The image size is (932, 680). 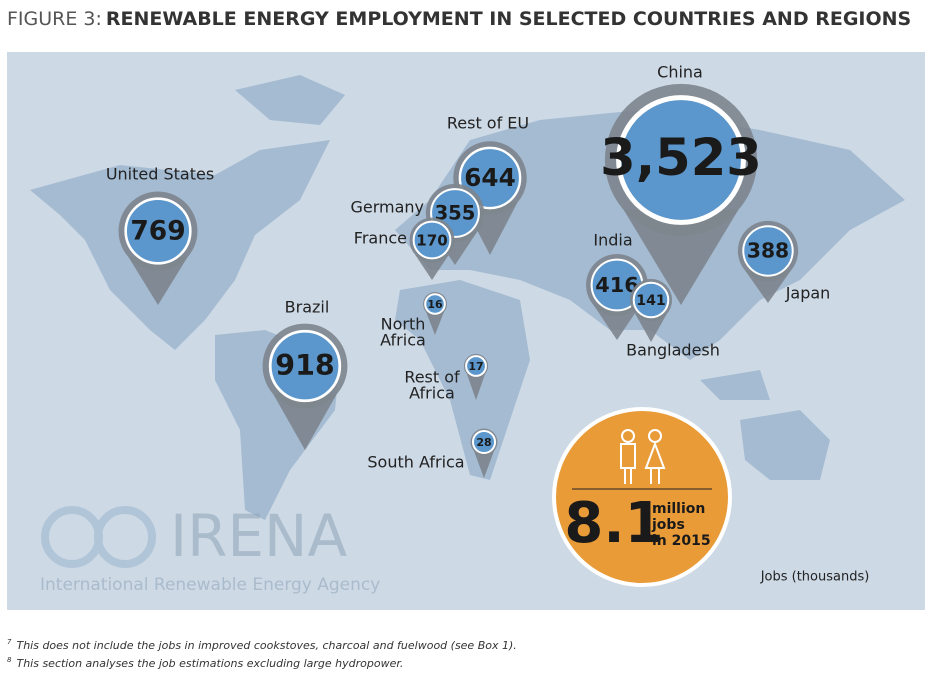 I want to click on footnote-mark: 8, so click(x=9, y=660).